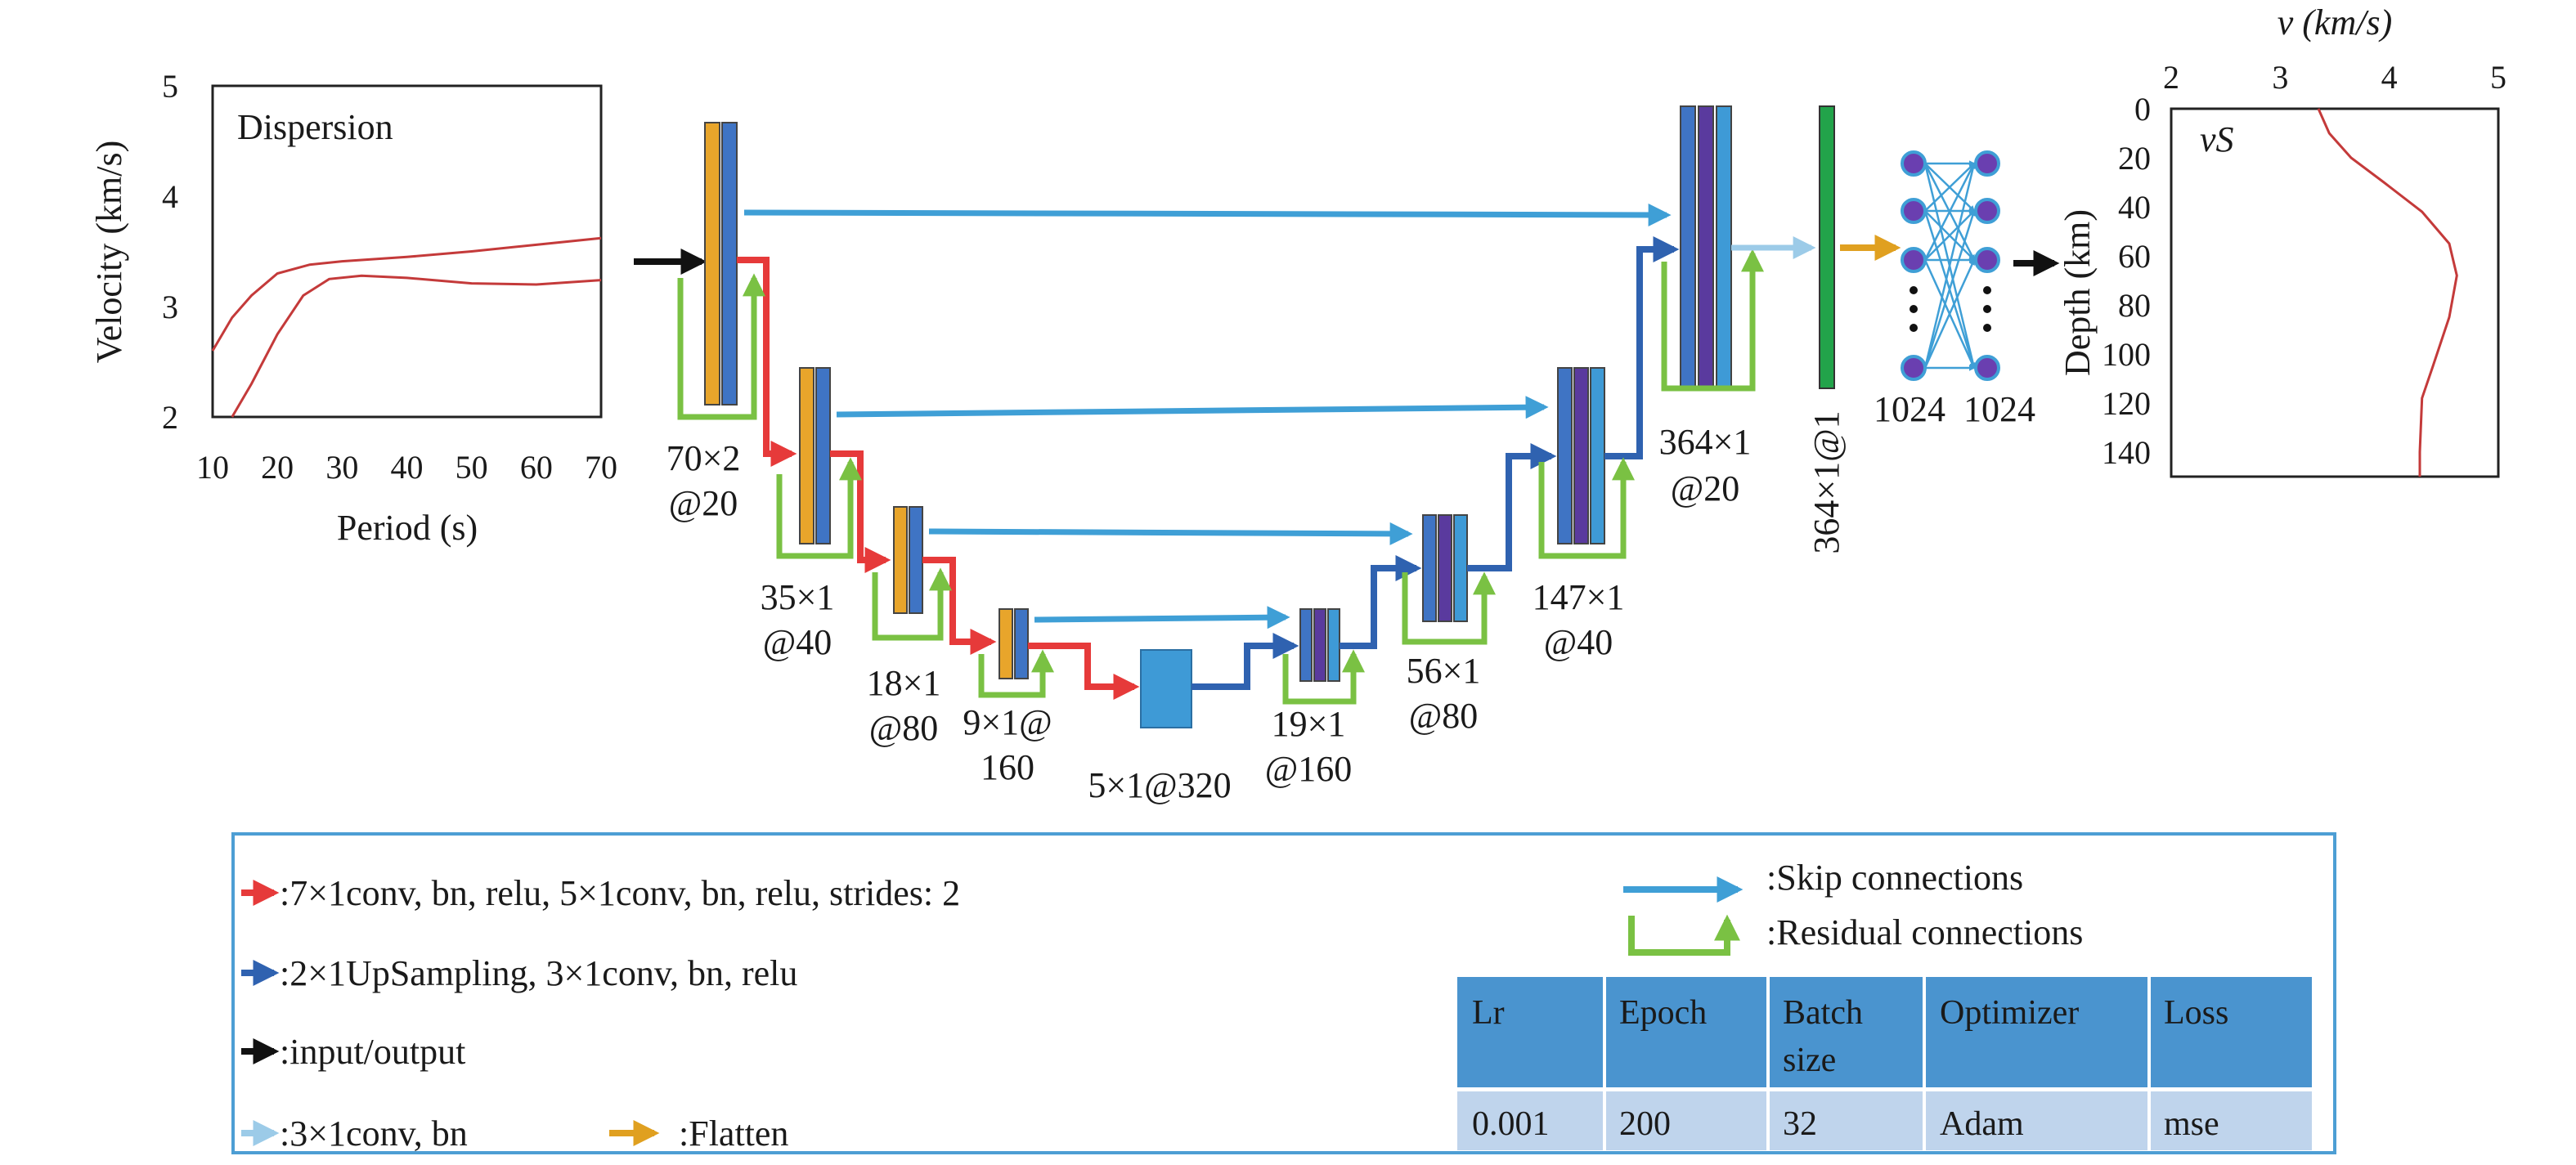 This screenshot has height=1165, width=2576. I want to click on enc2-label-line1: 35×1, so click(798, 597).